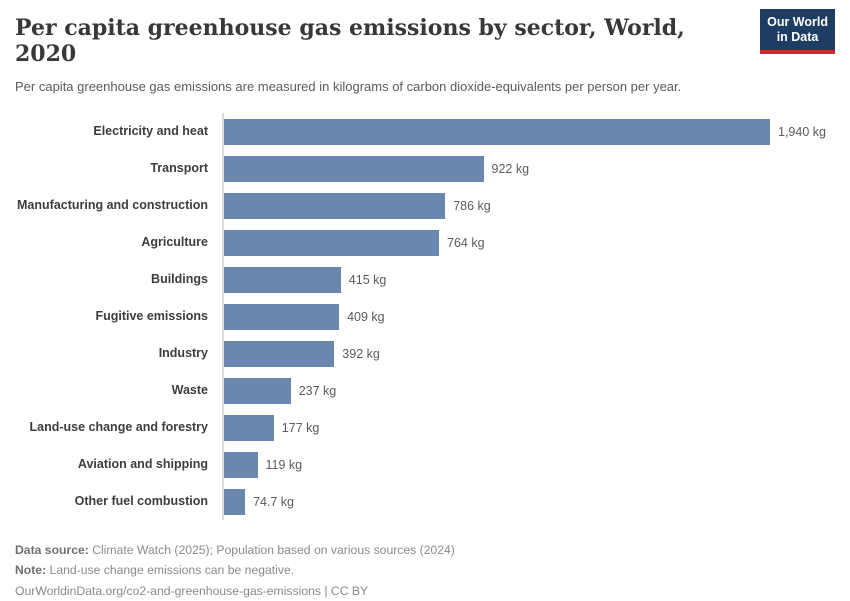 This screenshot has width=850, height=601. I want to click on value-label: 1,940 kg, so click(802, 131).